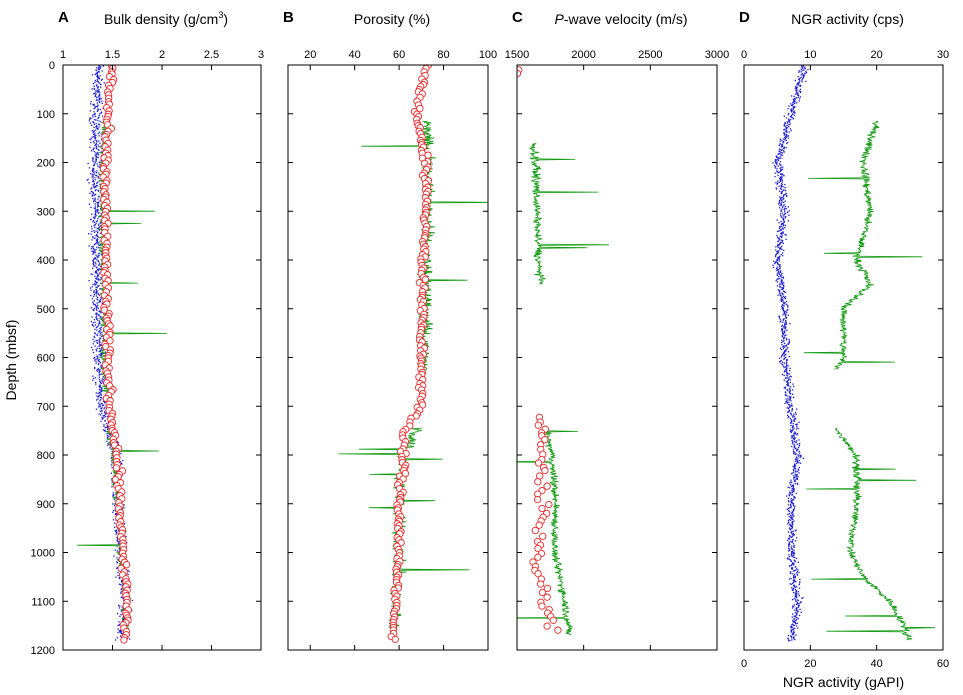  Describe the element at coordinates (863, 245) in the screenshot. I see `series-line-d` at that location.